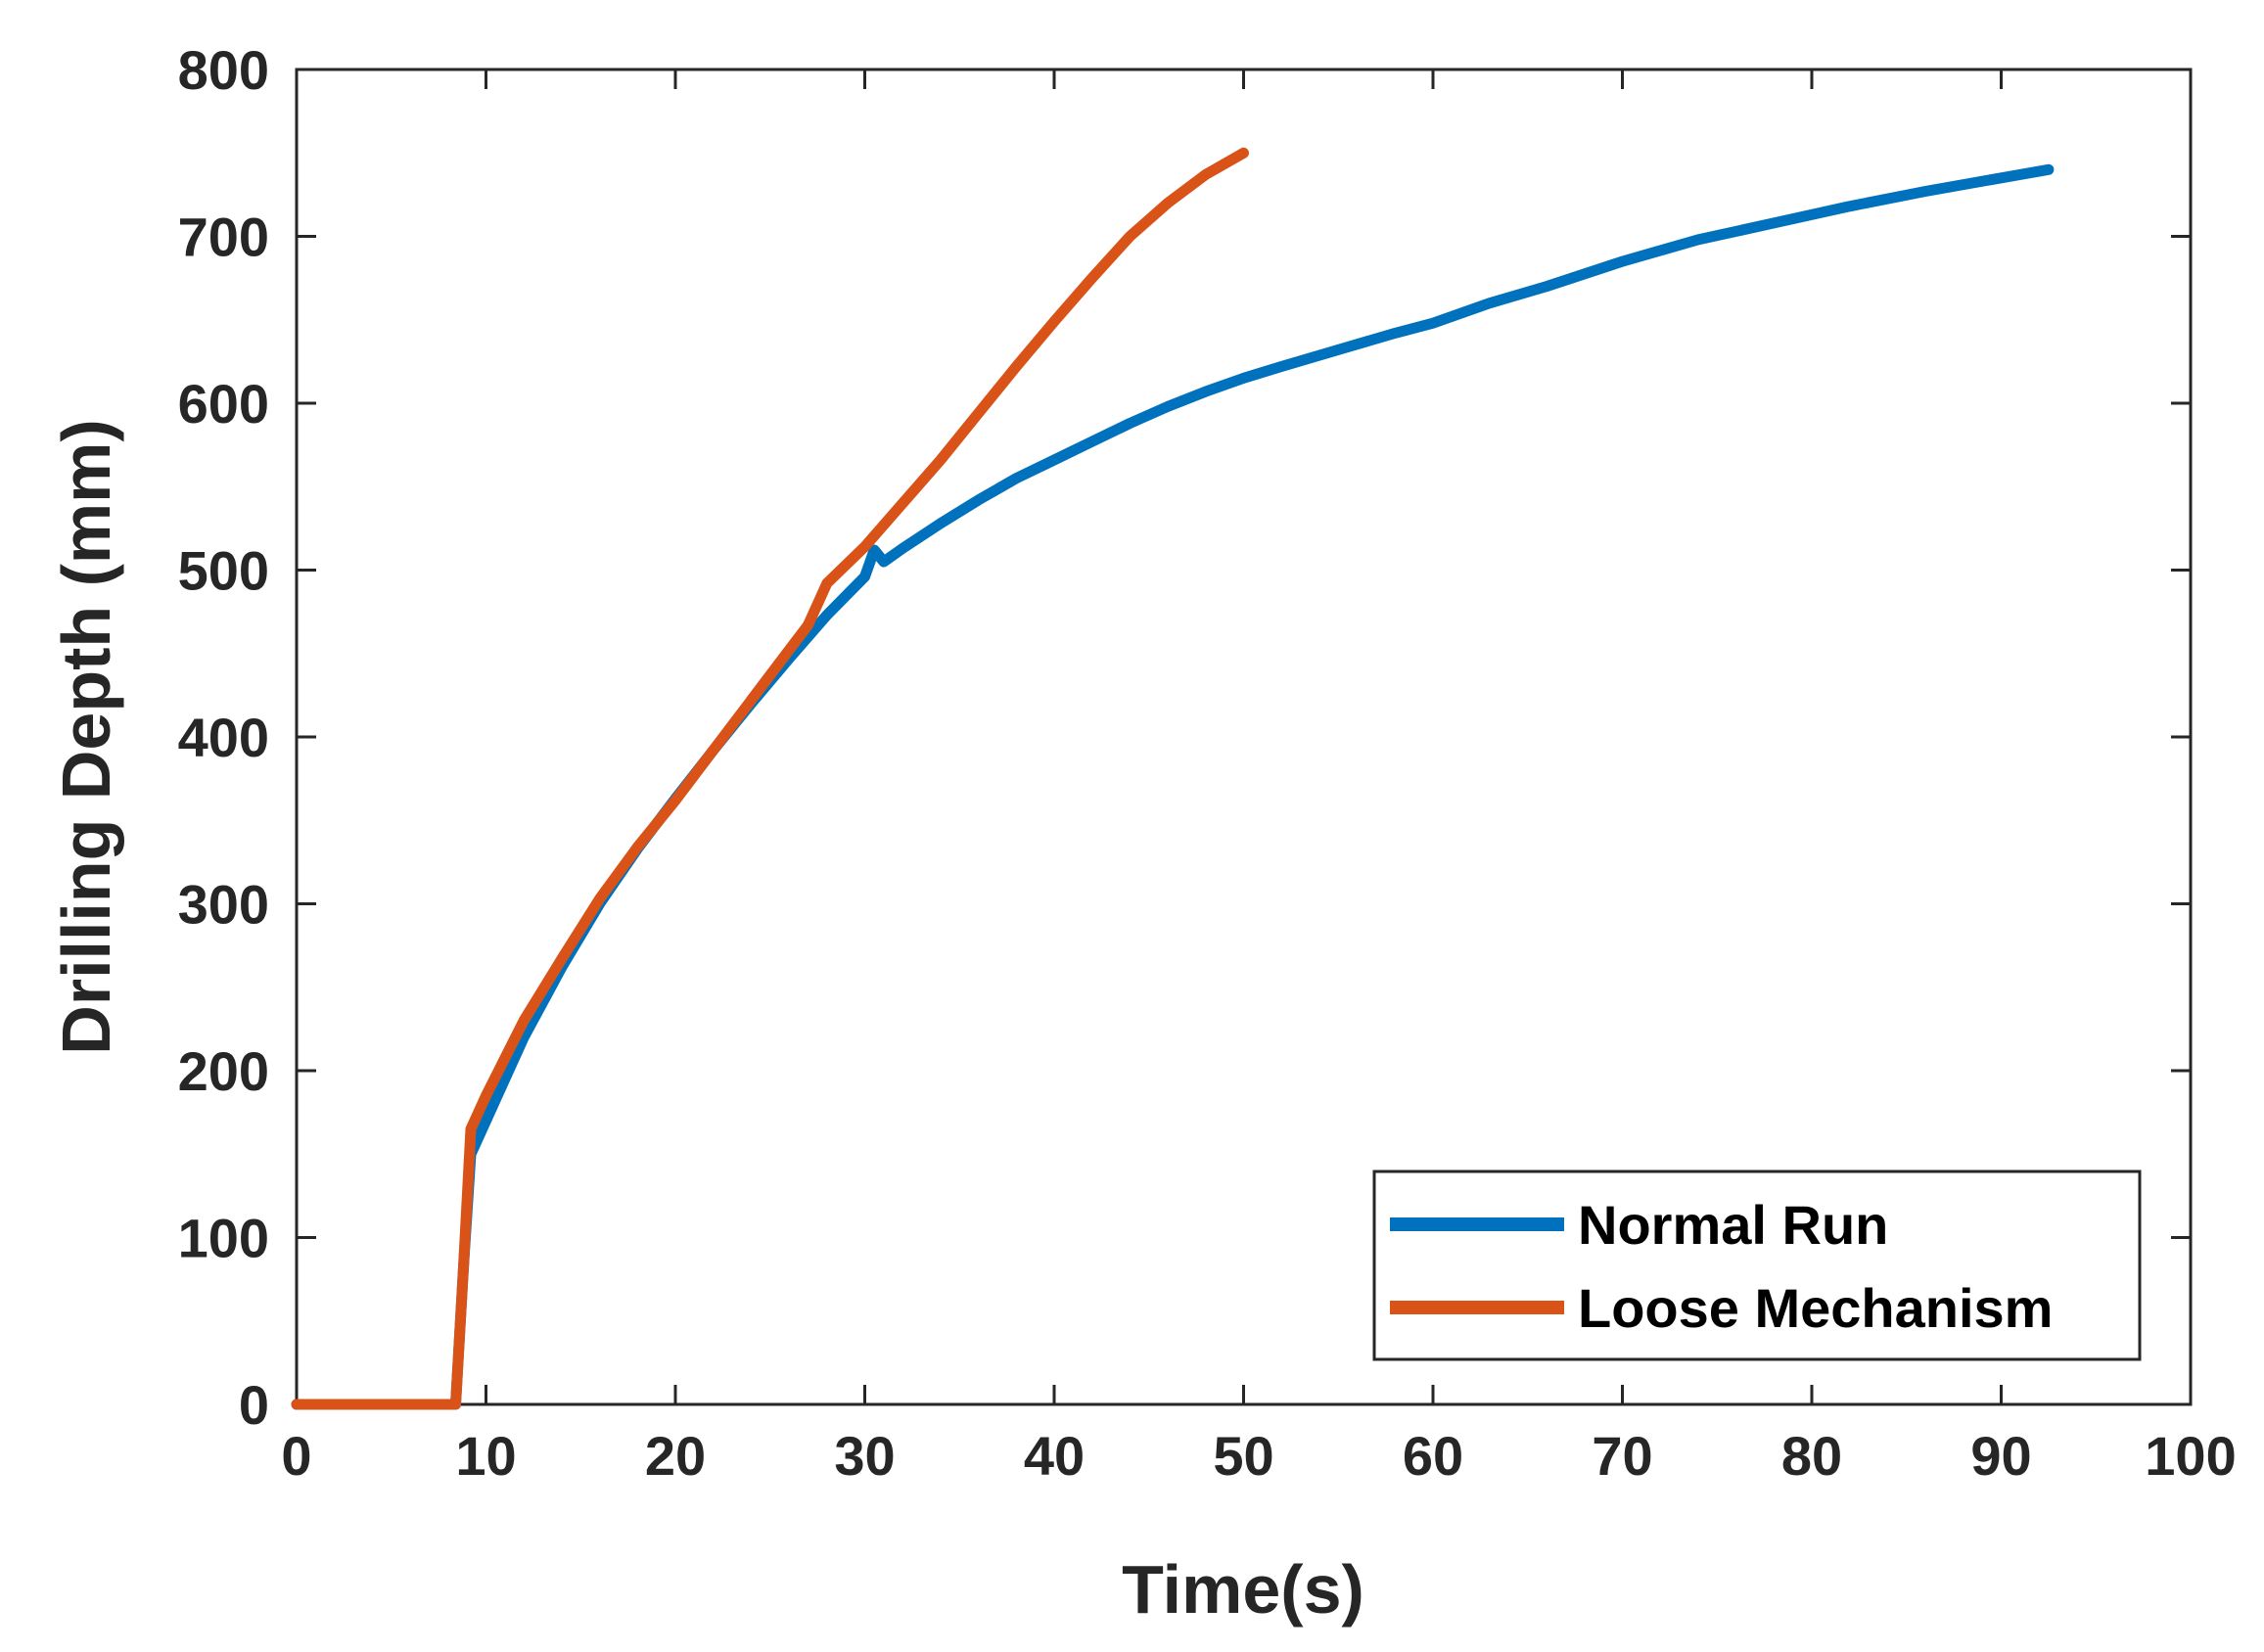 This screenshot has width=2264, height=1652. What do you see at coordinates (675, 1456) in the screenshot?
I see `x-tick-label-20: 20` at bounding box center [675, 1456].